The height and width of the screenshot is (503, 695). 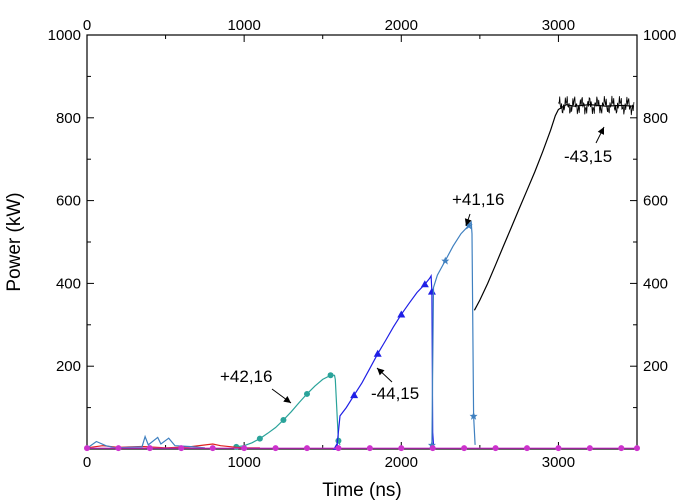 I want to click on x-tick-label-bottom: 2000, so click(x=401, y=462).